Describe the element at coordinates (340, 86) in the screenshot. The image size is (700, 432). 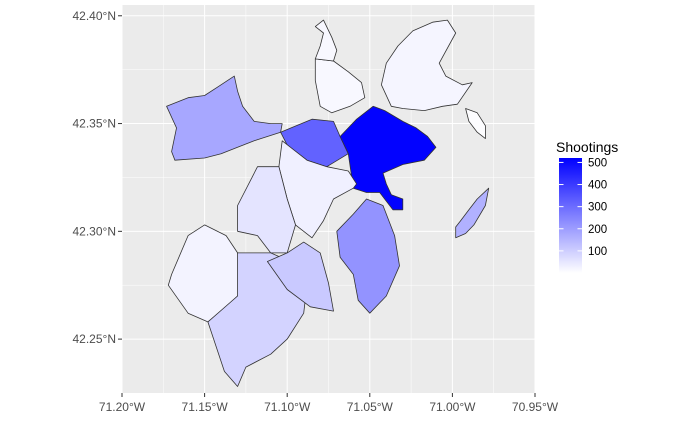
I see `region-charlestown` at that location.